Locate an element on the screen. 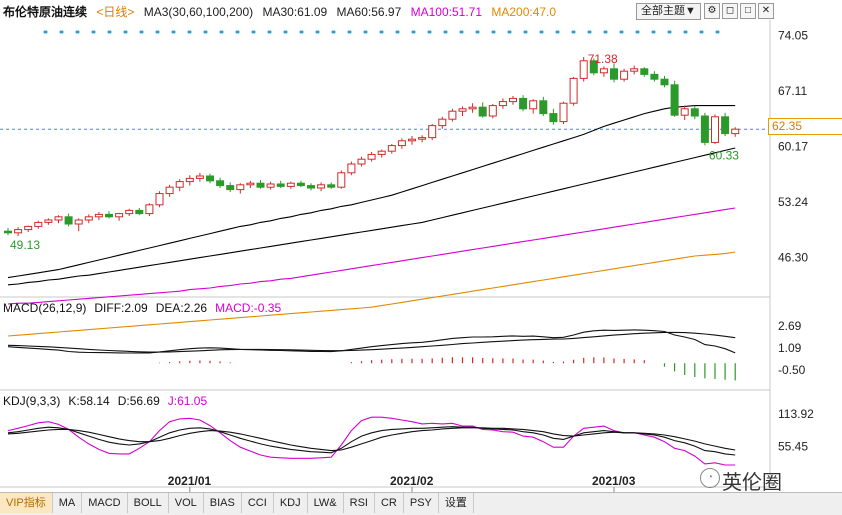 The width and height of the screenshot is (842, 515). price-tick-label: 67.11 is located at coordinates (792, 91).